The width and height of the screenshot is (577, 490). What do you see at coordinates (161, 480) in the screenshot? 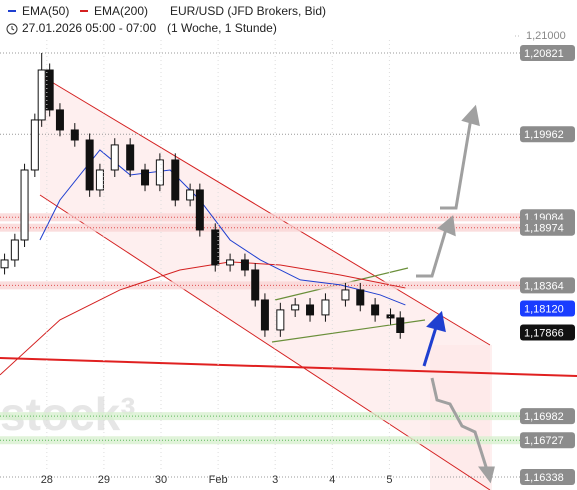
I see `x-tick-label: 30` at bounding box center [161, 480].